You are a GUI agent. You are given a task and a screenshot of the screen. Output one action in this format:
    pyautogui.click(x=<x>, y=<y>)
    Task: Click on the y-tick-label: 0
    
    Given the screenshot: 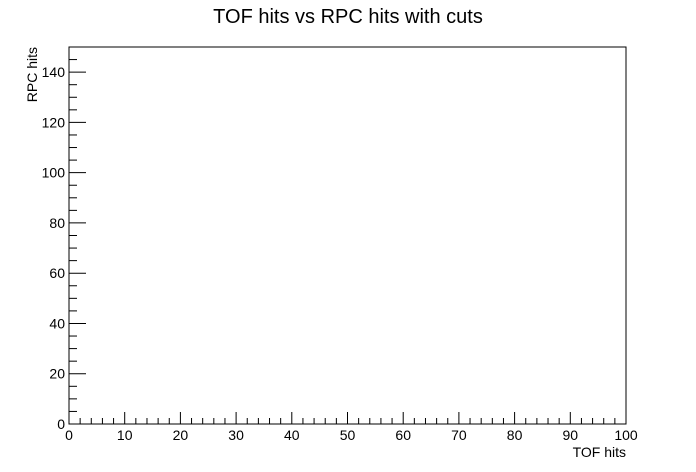 What is the action you would take?
    pyautogui.click(x=61, y=424)
    